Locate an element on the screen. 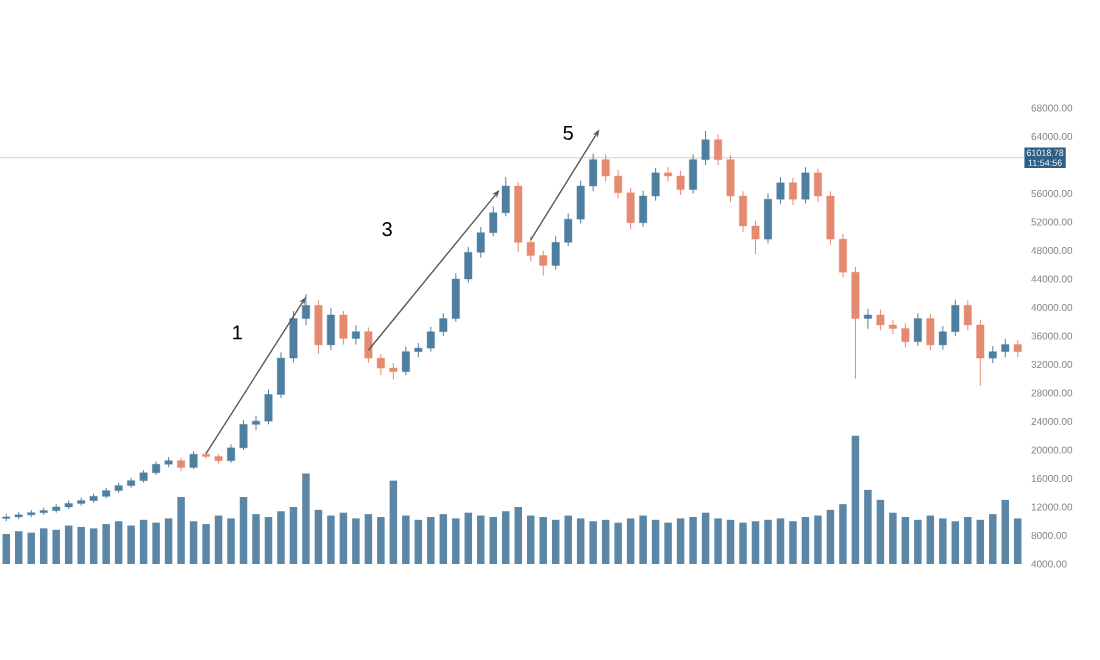  annotation: 5 is located at coordinates (568, 132).